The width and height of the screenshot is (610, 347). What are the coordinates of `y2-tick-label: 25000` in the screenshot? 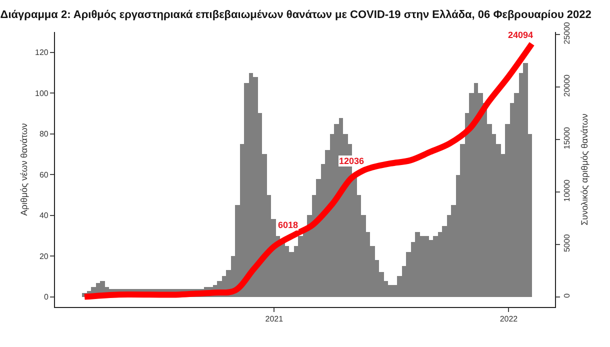 It's located at (567, 32).